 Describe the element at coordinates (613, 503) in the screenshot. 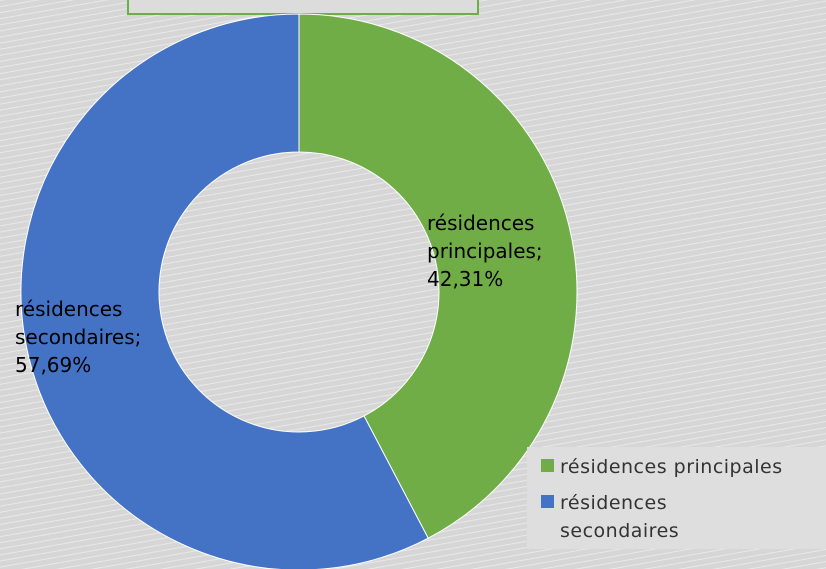

I see `legend-label-line: résidences` at that location.